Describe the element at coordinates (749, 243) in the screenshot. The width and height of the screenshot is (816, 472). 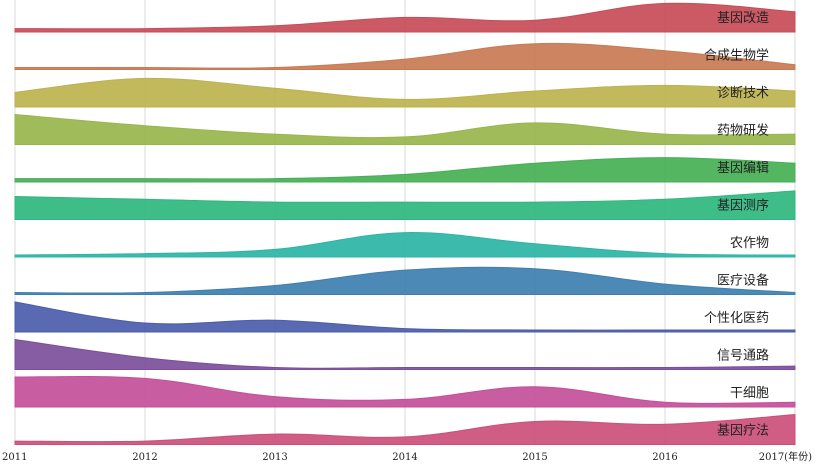
I see `series-label: 农作物` at that location.